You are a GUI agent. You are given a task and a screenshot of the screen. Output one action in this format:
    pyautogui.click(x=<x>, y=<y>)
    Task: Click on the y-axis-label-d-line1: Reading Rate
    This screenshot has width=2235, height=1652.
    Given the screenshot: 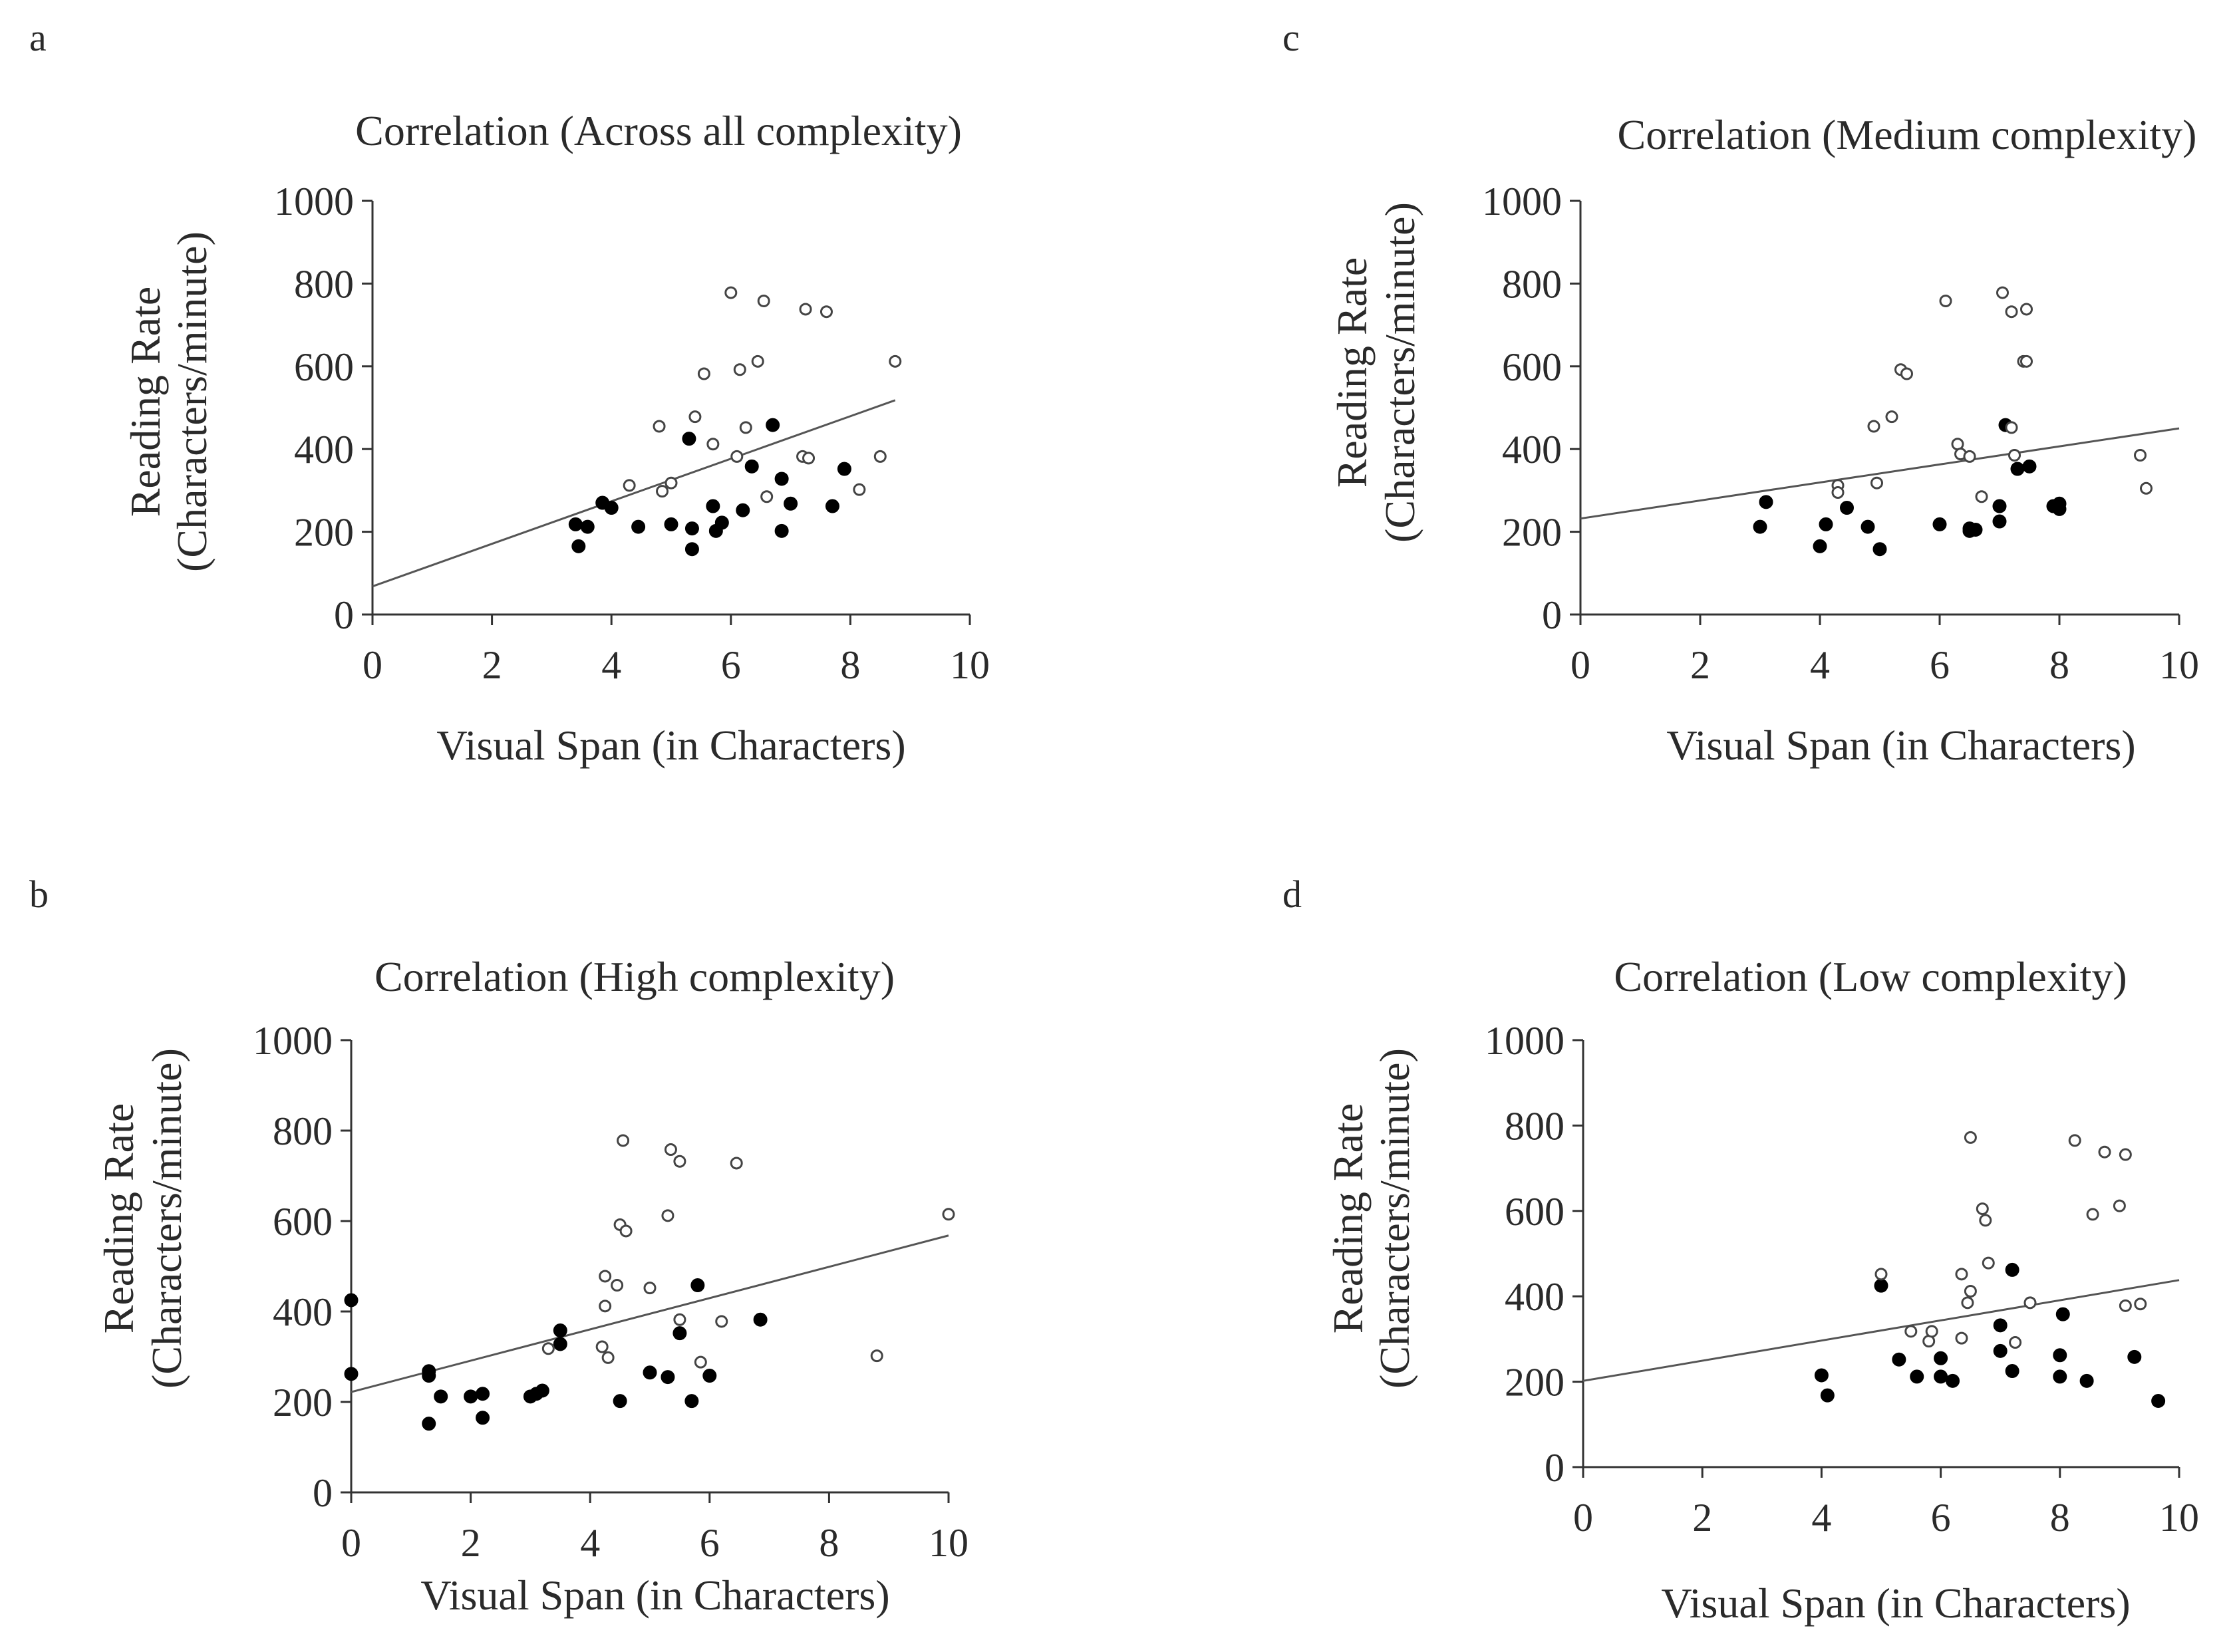 What is the action you would take?
    pyautogui.click(x=1348, y=1218)
    